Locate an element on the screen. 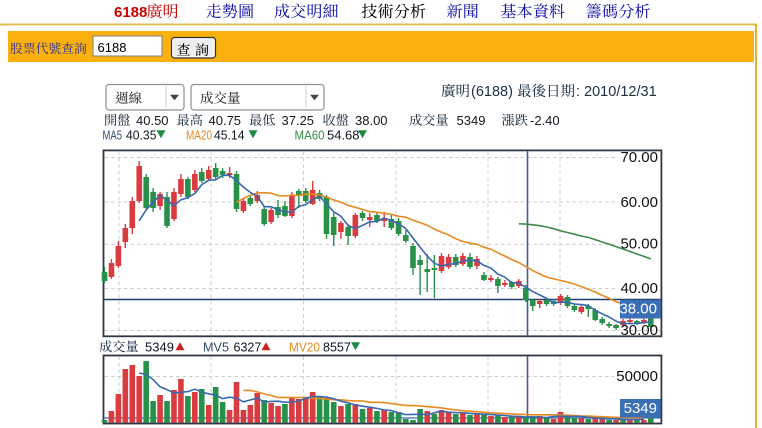 This screenshot has width=762, height=428. svg-text: MA60 is located at coordinates (310, 135).